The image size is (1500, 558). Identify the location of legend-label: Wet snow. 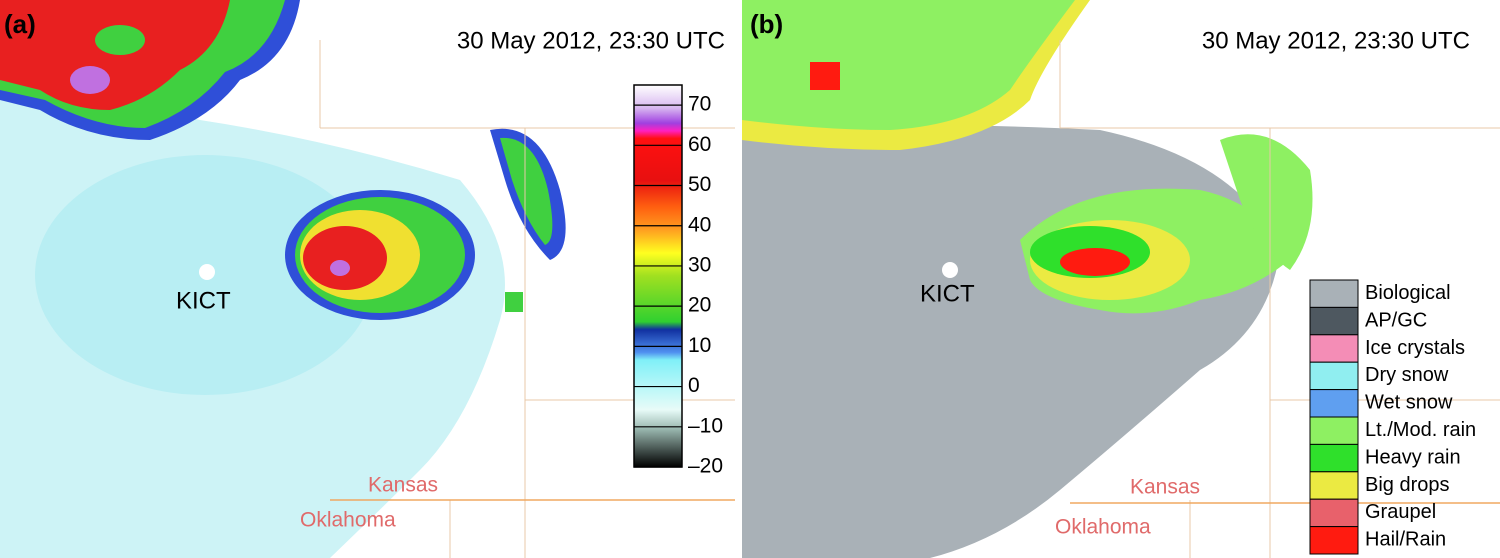
(1409, 403).